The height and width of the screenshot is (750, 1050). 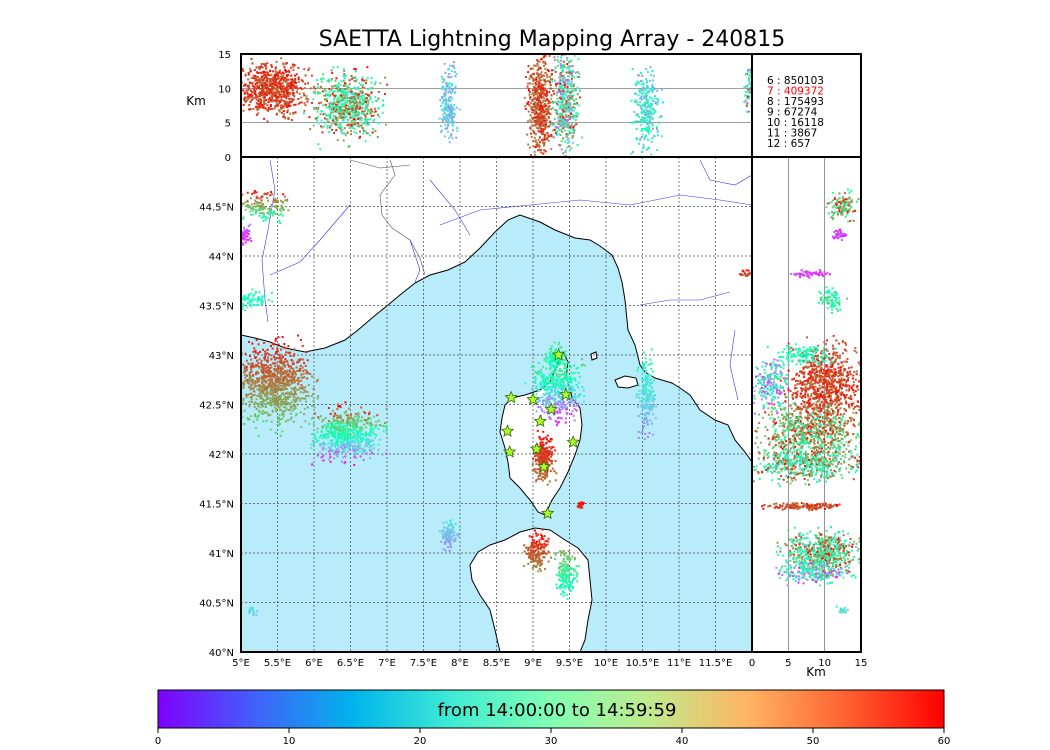 What do you see at coordinates (496, 105) in the screenshot?
I see `alt-lon-grid` at bounding box center [496, 105].